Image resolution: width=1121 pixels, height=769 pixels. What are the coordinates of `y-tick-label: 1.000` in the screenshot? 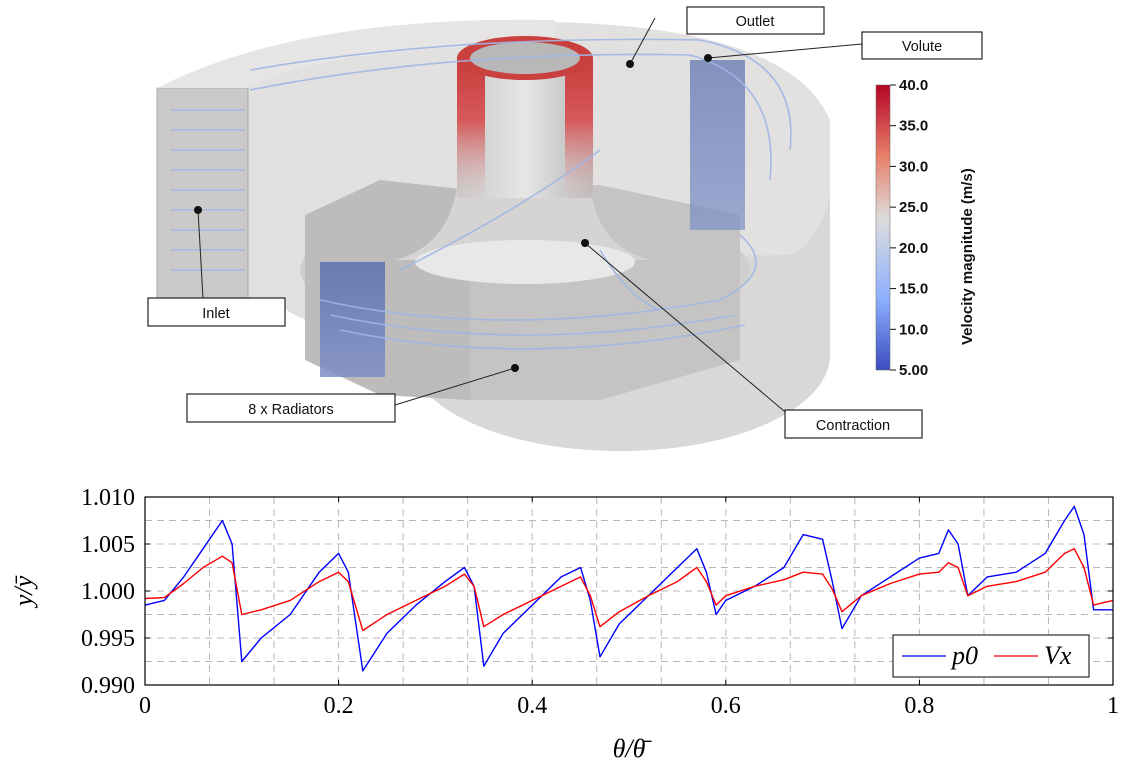 It's located at (108, 592).